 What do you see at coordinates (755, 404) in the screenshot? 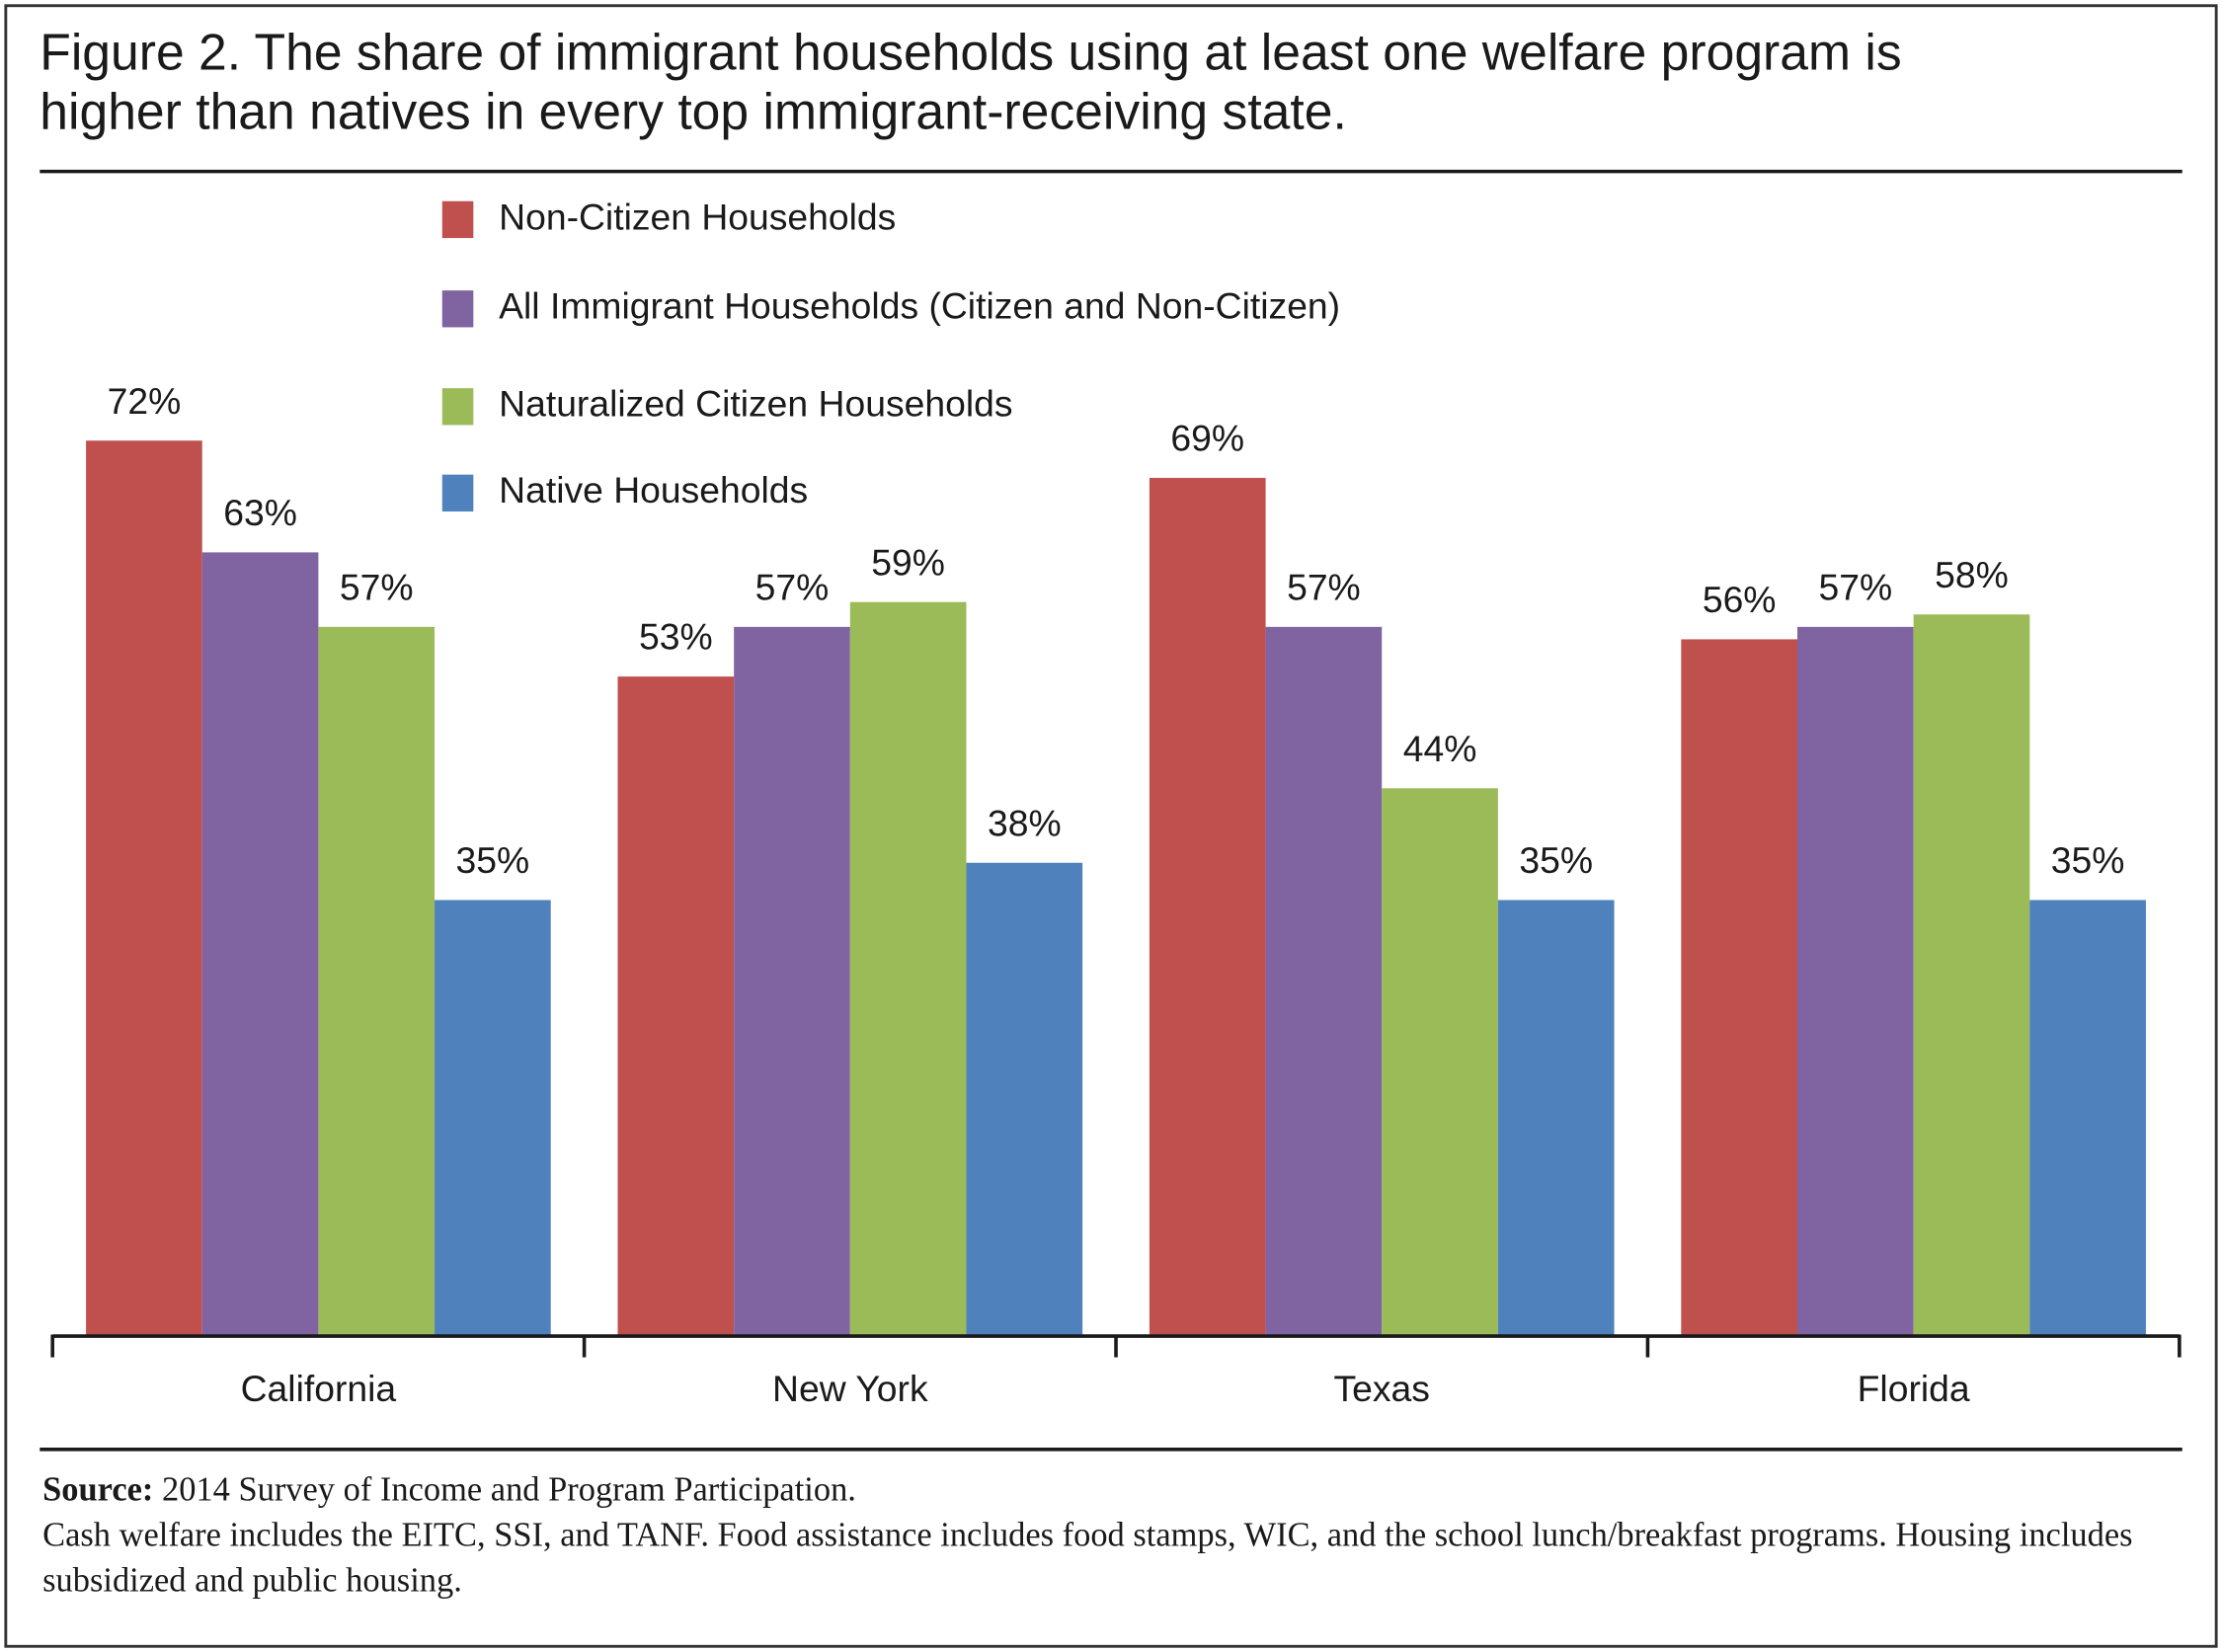
I see `legend-label: Naturalized Citizen Households` at bounding box center [755, 404].